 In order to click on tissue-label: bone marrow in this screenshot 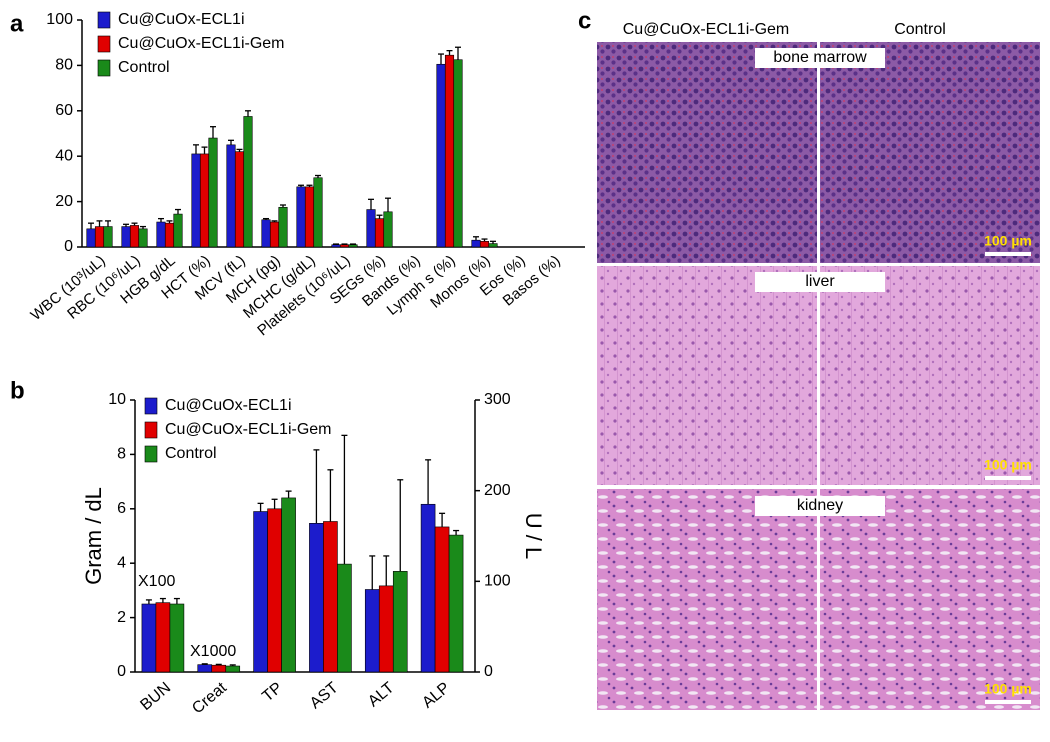, I will do `click(820, 57)`.